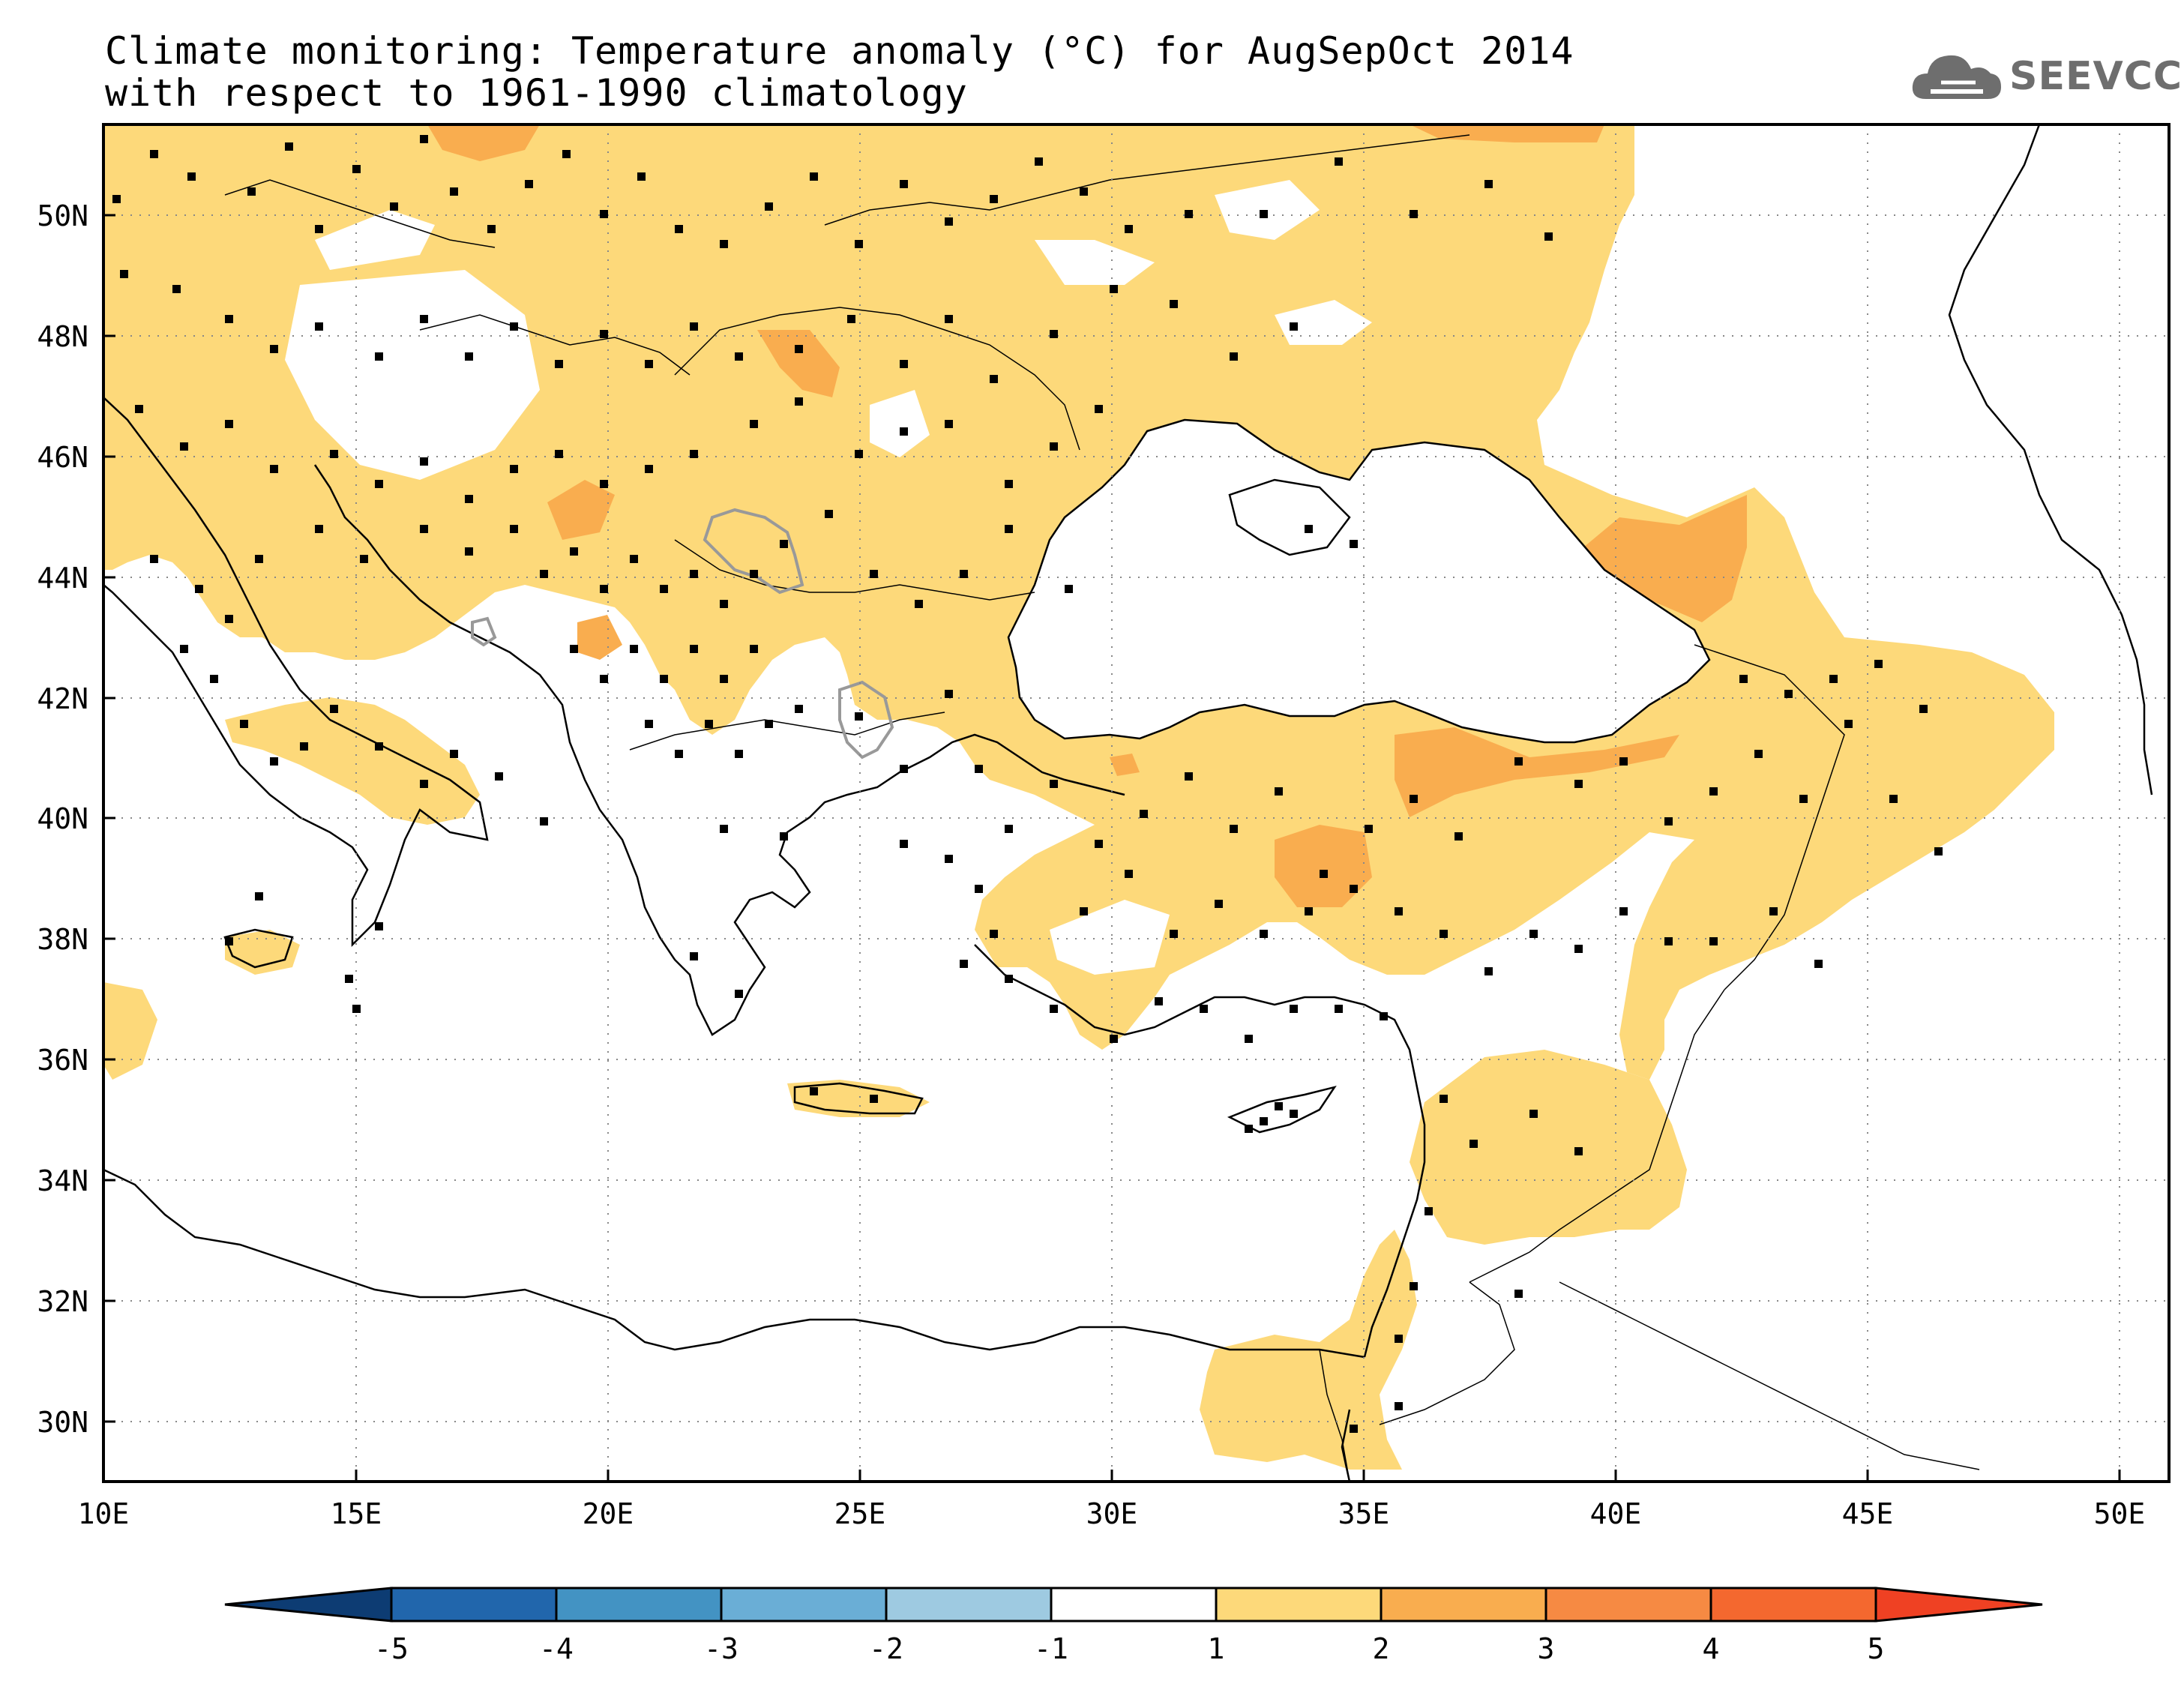 The height and width of the screenshot is (1687, 2184). What do you see at coordinates (1216, 1648) in the screenshot?
I see `colorbar-tick-label: 1` at bounding box center [1216, 1648].